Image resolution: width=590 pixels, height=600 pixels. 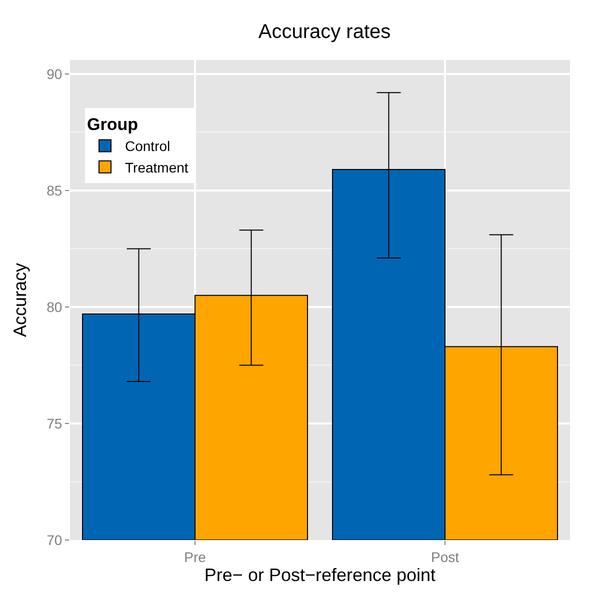 I want to click on y-tick-label: 90, so click(x=54, y=74).